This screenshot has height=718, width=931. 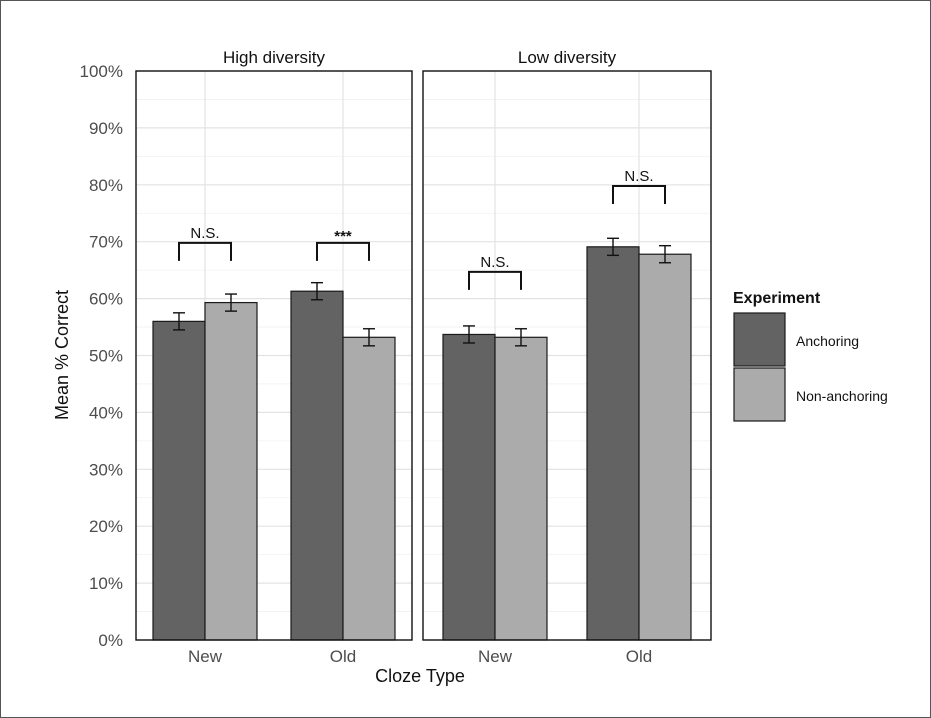 I want to click on y-axis-title: Mean % Correct, so click(x=62, y=355).